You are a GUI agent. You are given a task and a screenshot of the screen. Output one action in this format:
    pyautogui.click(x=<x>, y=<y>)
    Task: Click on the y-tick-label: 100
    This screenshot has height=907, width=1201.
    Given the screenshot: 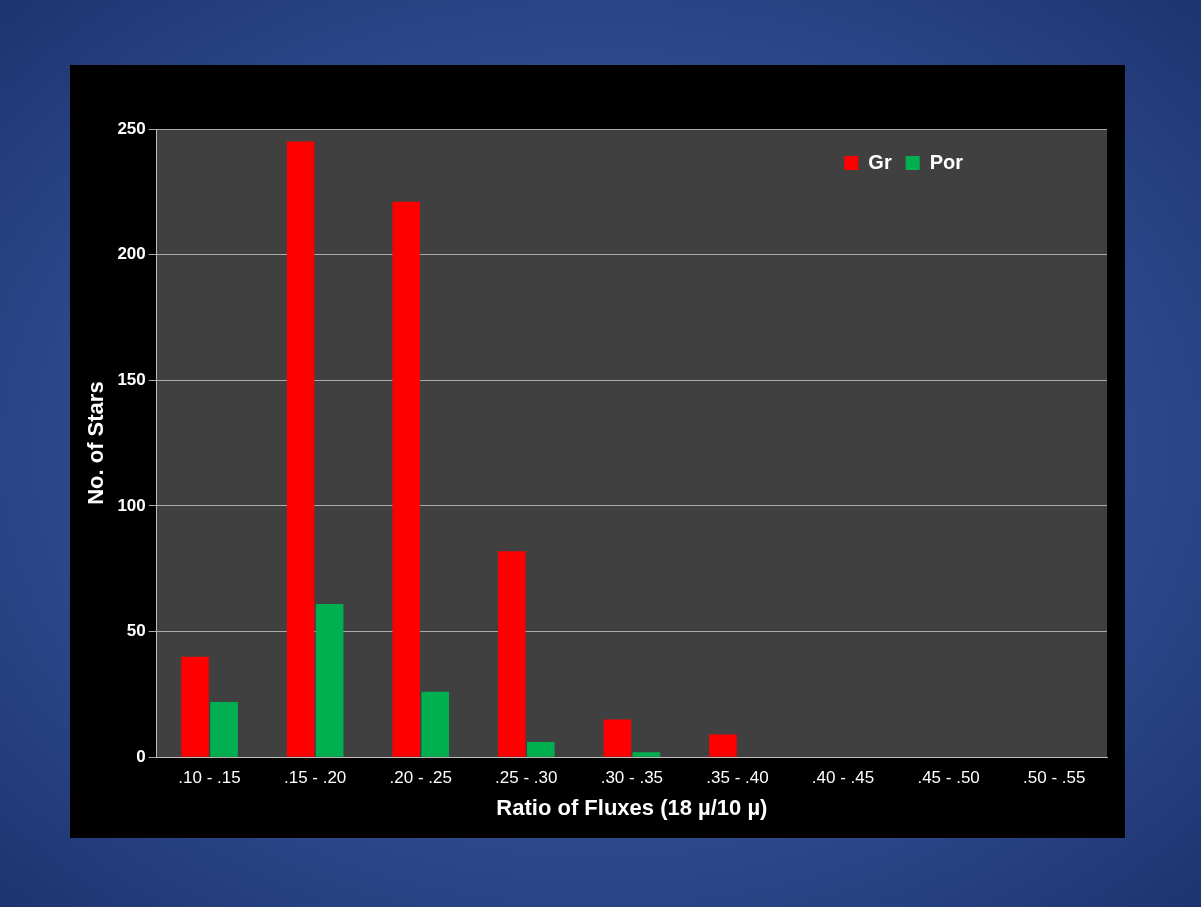 What is the action you would take?
    pyautogui.click(x=131, y=505)
    